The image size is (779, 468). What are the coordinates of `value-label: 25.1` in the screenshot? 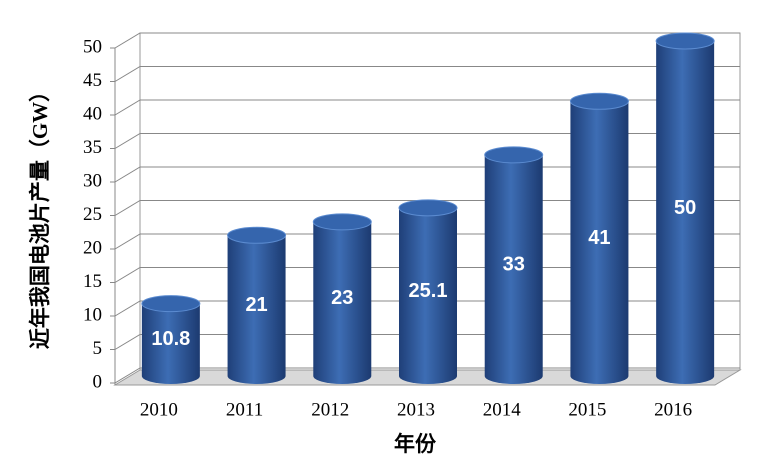 It's located at (428, 291).